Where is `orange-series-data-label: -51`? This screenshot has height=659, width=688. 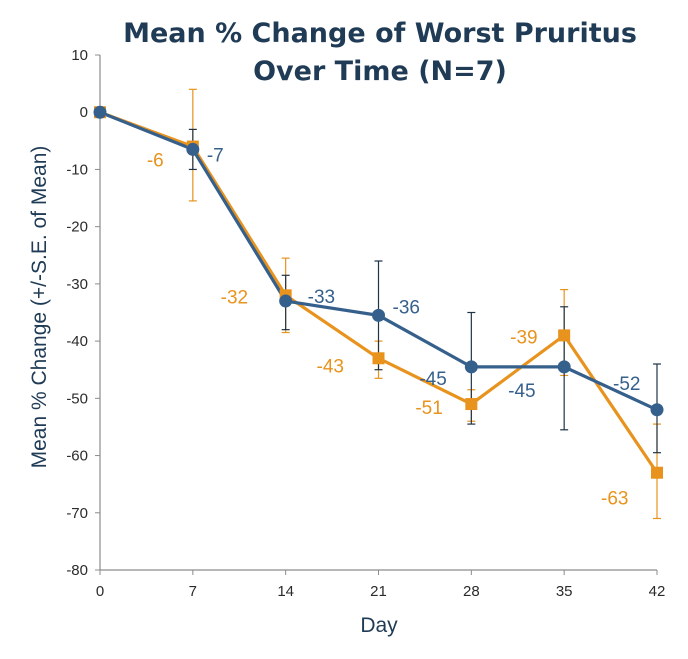
orange-series-data-label: -51 is located at coordinates (428, 408).